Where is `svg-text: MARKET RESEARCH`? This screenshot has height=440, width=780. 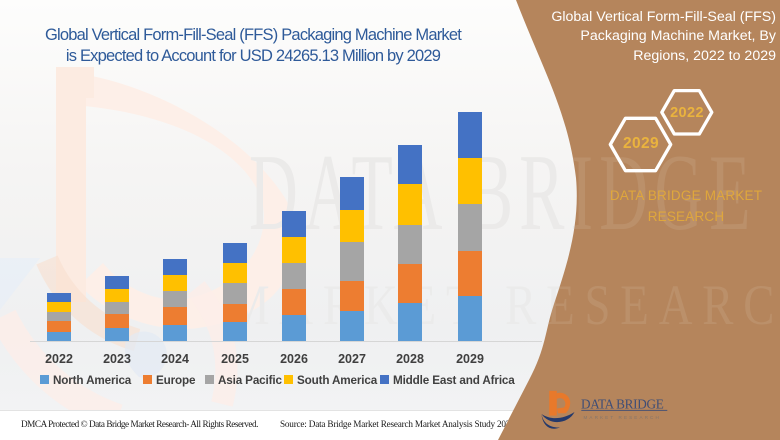 svg-text: MARKET RESEARCH is located at coordinates (622, 417).